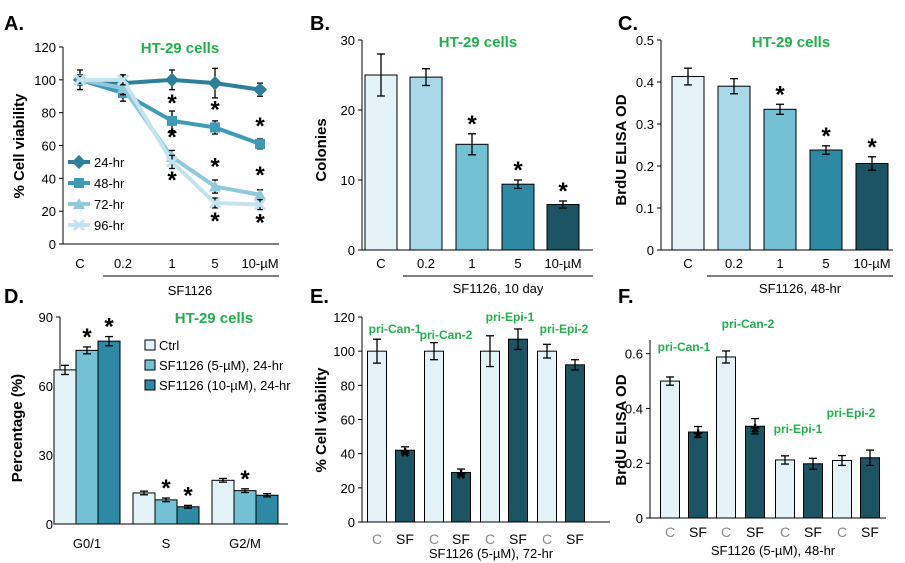  What do you see at coordinates (645, 208) in the screenshot?
I see `y-tick-label: 0.1` at bounding box center [645, 208].